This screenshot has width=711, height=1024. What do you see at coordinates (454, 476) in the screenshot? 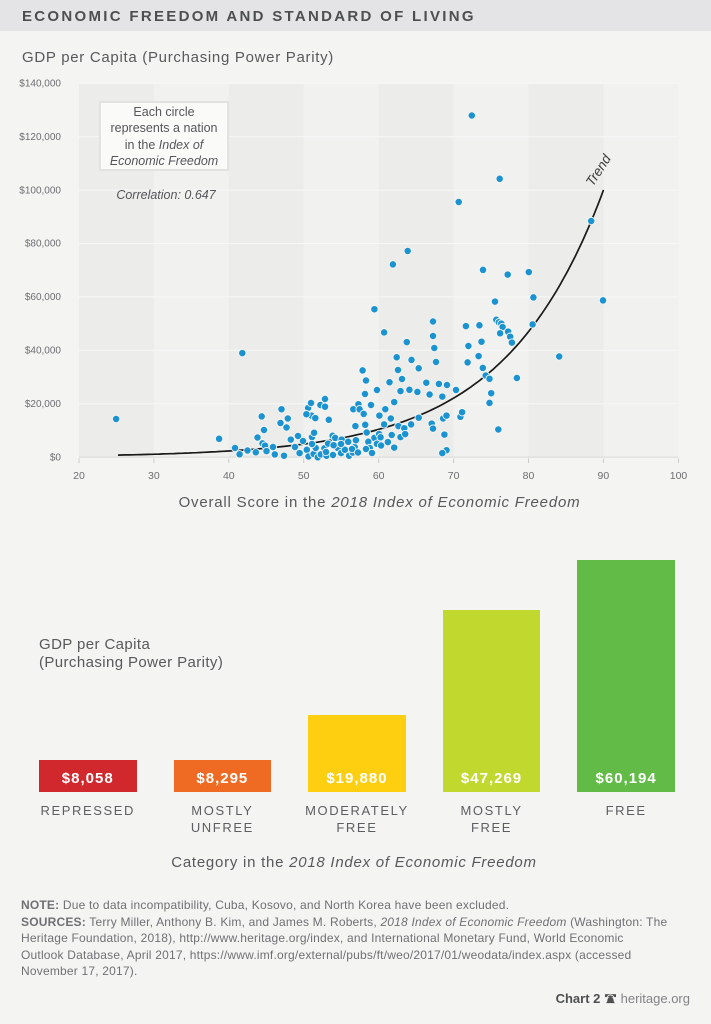
I see `svg-text: 70` at bounding box center [454, 476].